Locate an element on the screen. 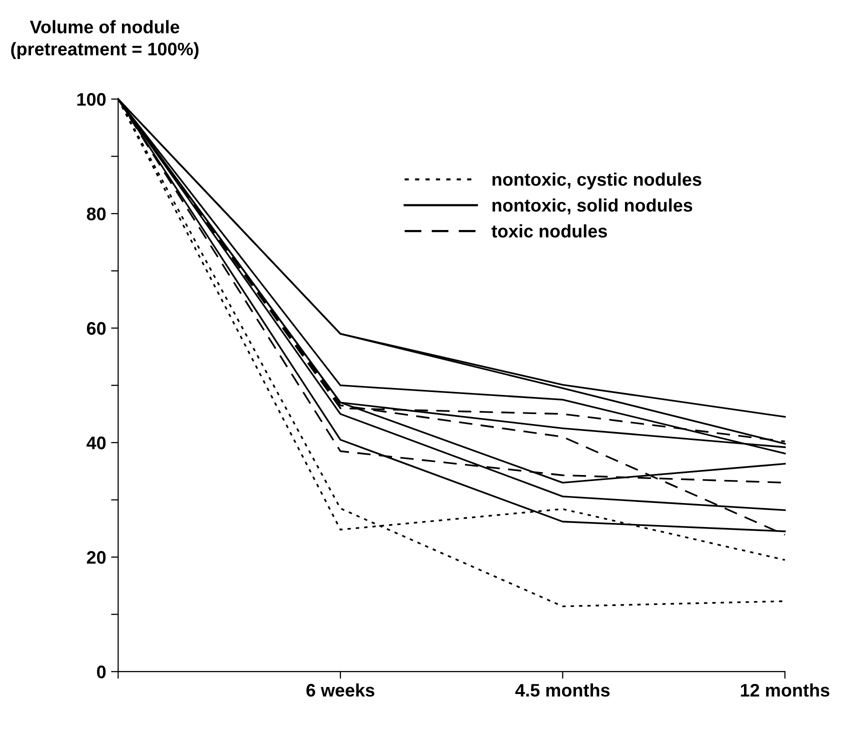  x-tick-label: 4.5 months is located at coordinates (562, 690).